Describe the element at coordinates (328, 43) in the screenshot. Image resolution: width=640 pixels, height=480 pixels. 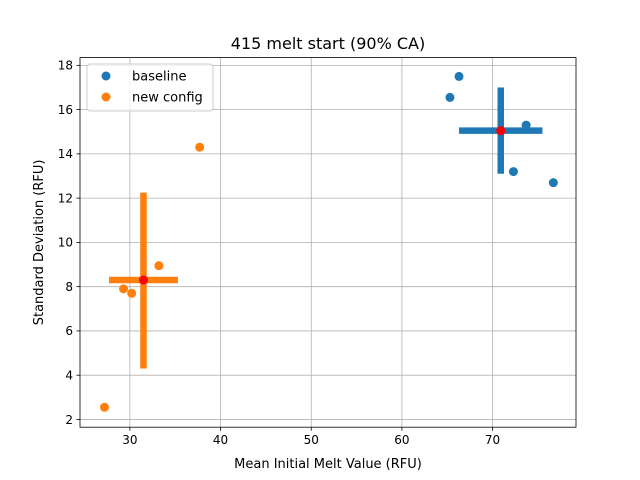
I see `chart-title: 415 melt start (90% CA)` at that location.